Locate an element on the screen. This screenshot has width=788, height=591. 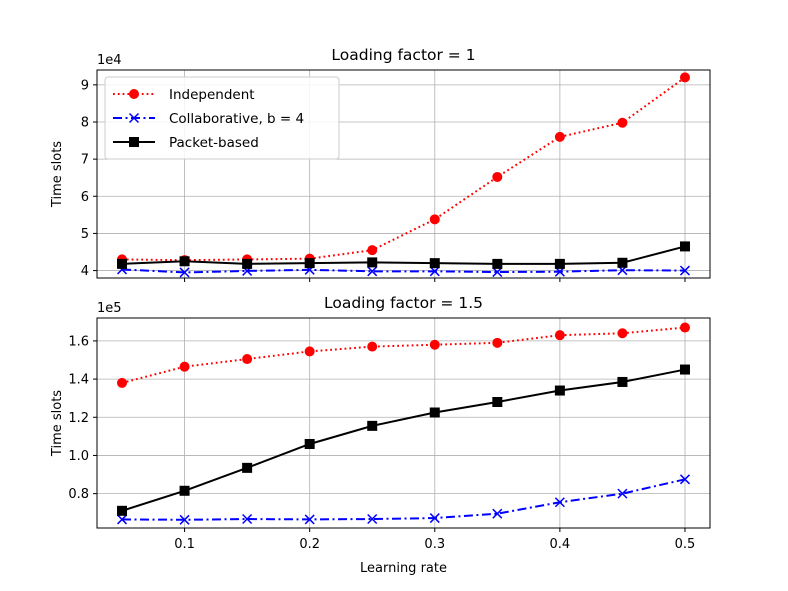
x-tick-label: 0.1 is located at coordinates (184, 544).